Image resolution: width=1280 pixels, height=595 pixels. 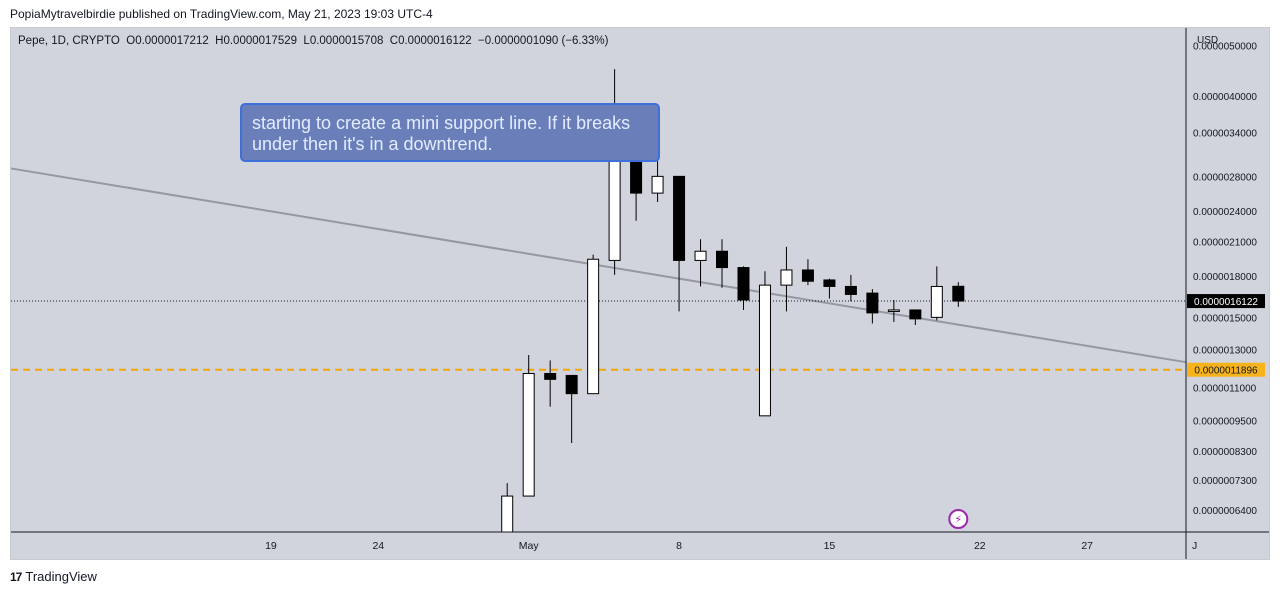 What do you see at coordinates (543, 41) in the screenshot?
I see `change-value: −0.0000001090 (−6.33%)` at bounding box center [543, 41].